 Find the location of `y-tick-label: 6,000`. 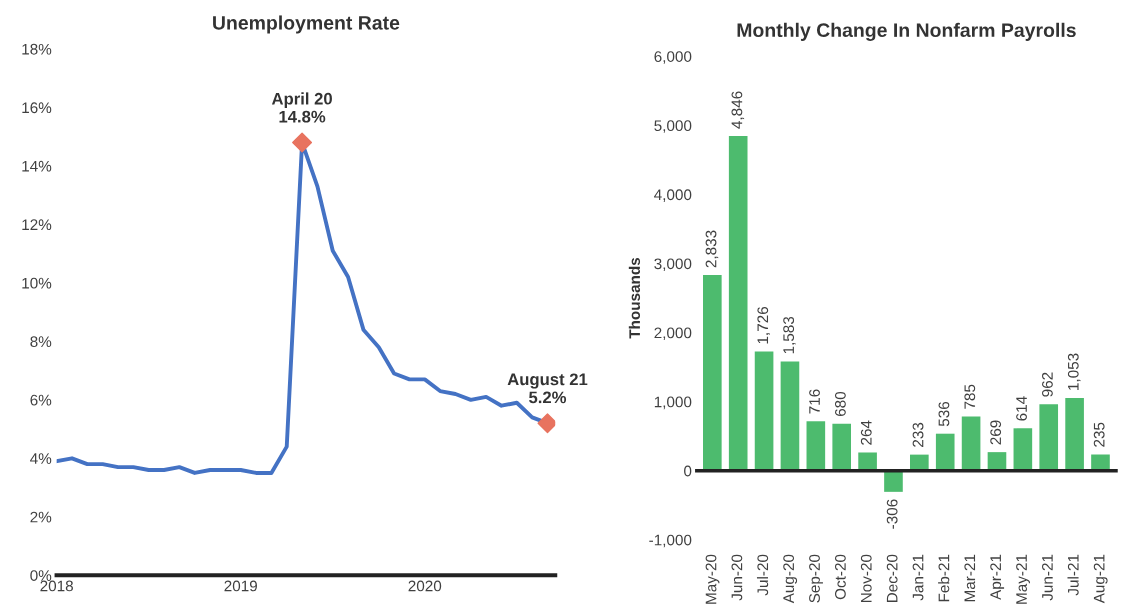

y-tick-label: 6,000 is located at coordinates (673, 57).